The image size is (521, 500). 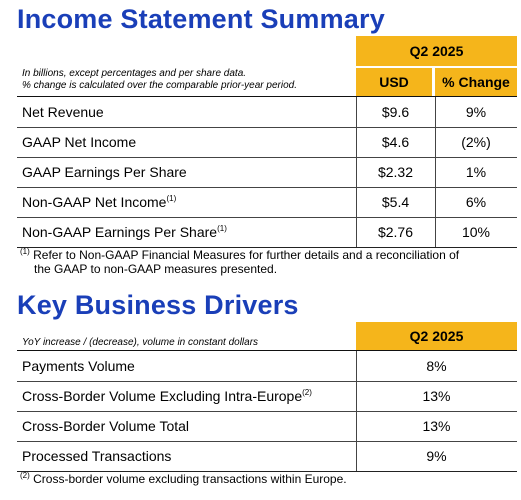 What do you see at coordinates (436, 366) in the screenshot?
I see `driver-value: 8%` at bounding box center [436, 366].